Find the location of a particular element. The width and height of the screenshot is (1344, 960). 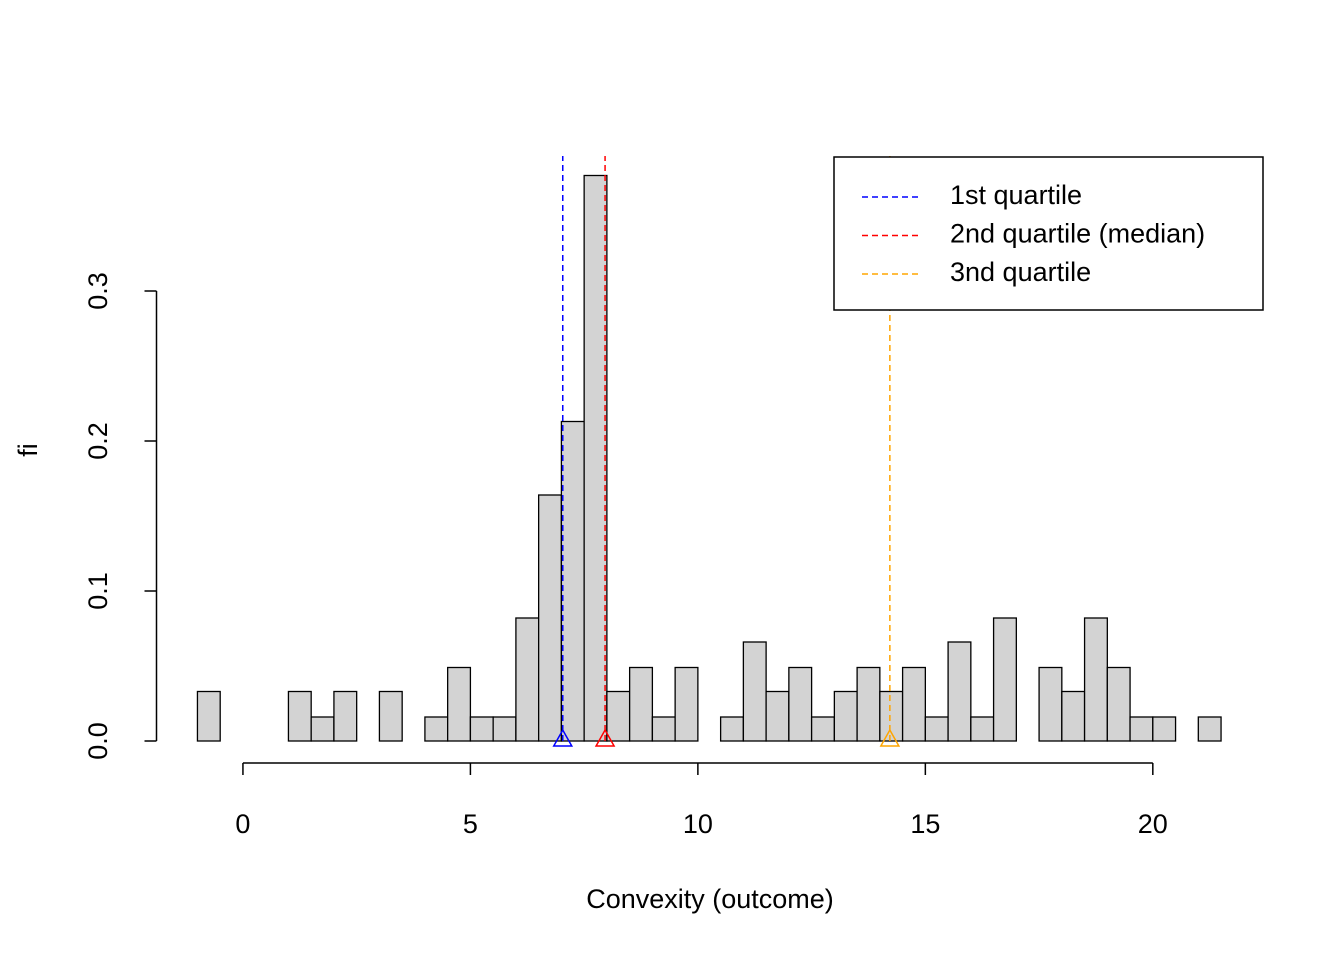

y-tick-label: 0.1 is located at coordinates (98, 591).